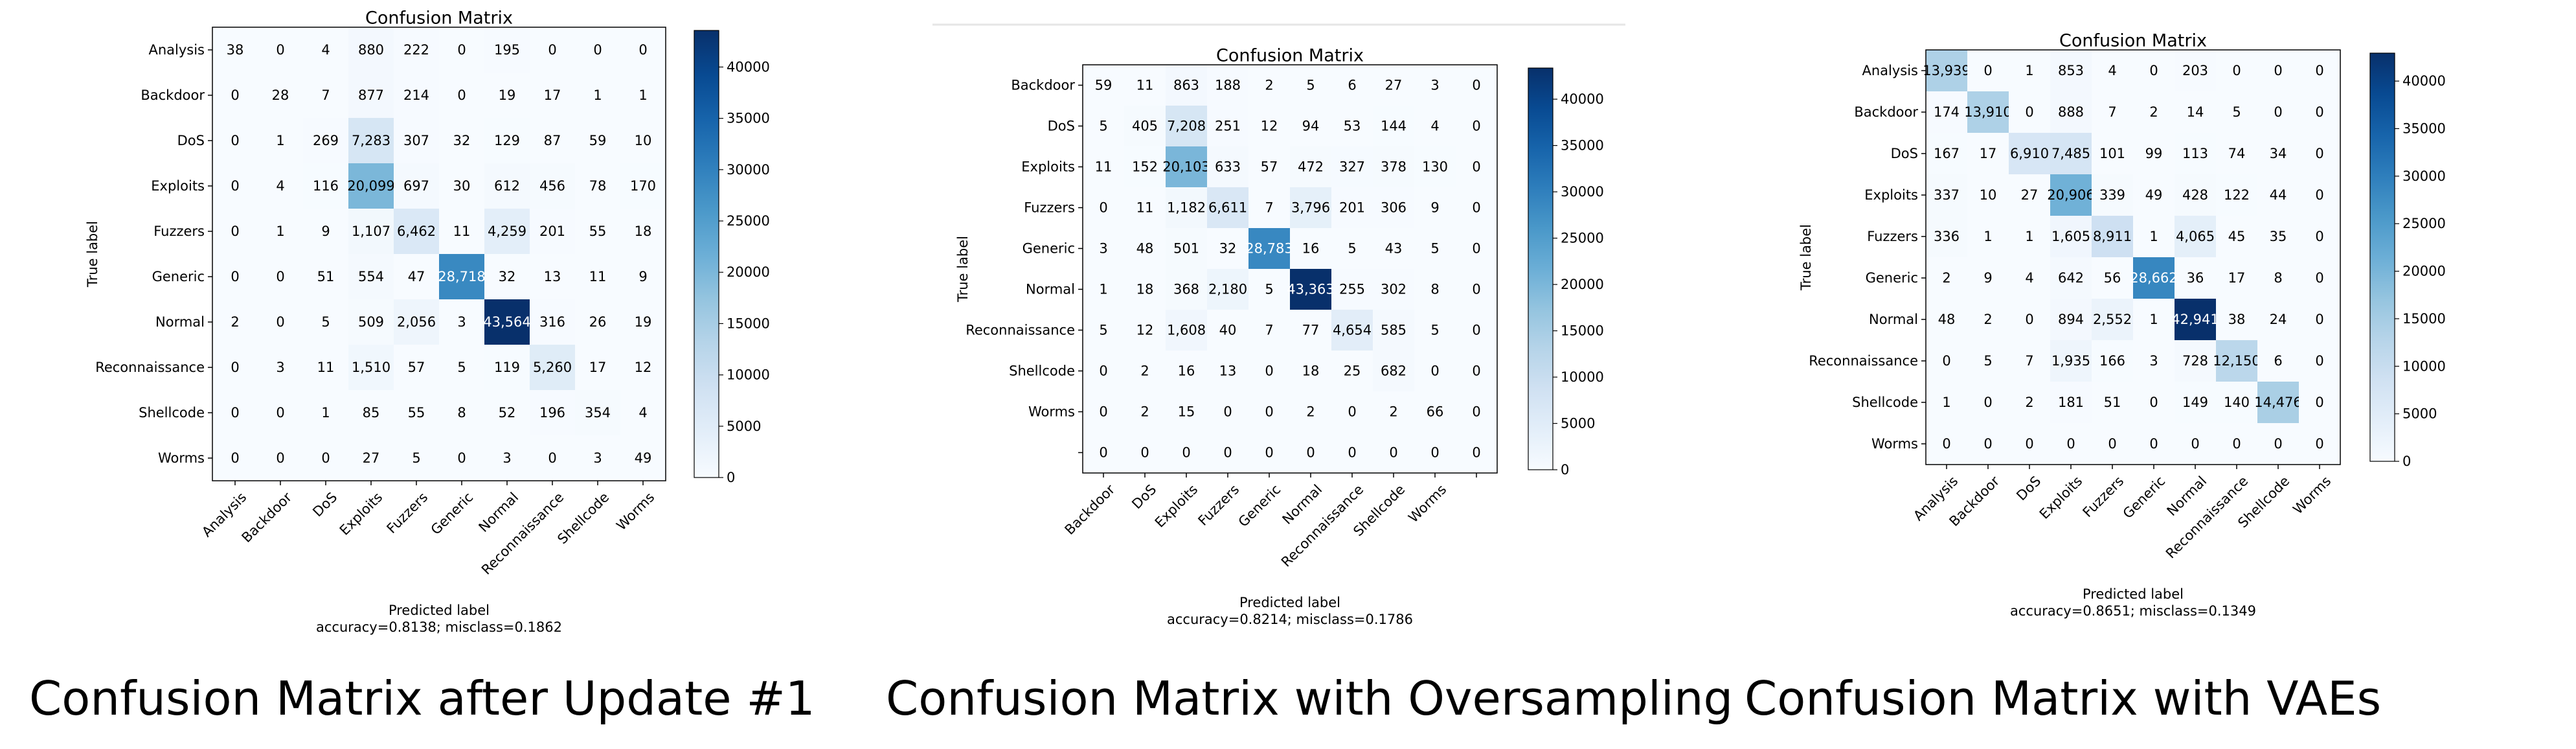 This screenshot has width=2576, height=749. Describe the element at coordinates (1219, 505) in the screenshot. I see `x-tick-label: Fuzzers` at that location.